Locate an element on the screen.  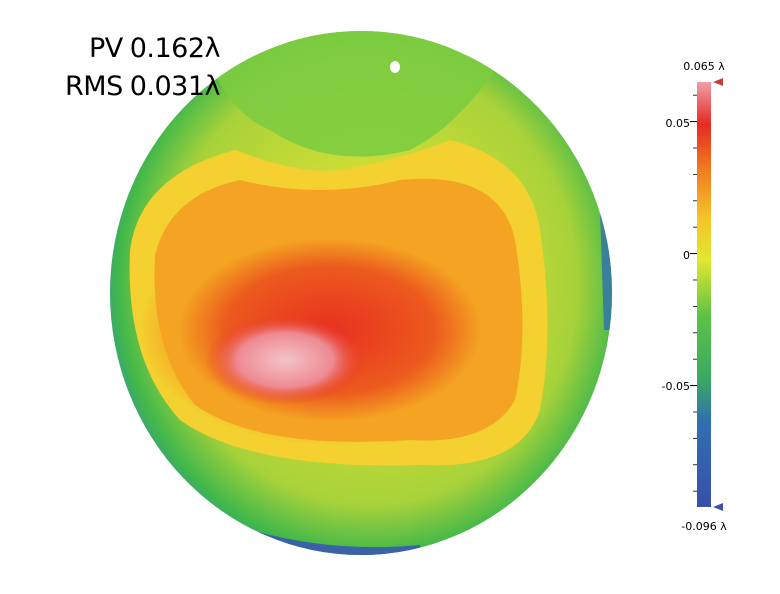
rms-value: 0.031λ is located at coordinates (175, 86).